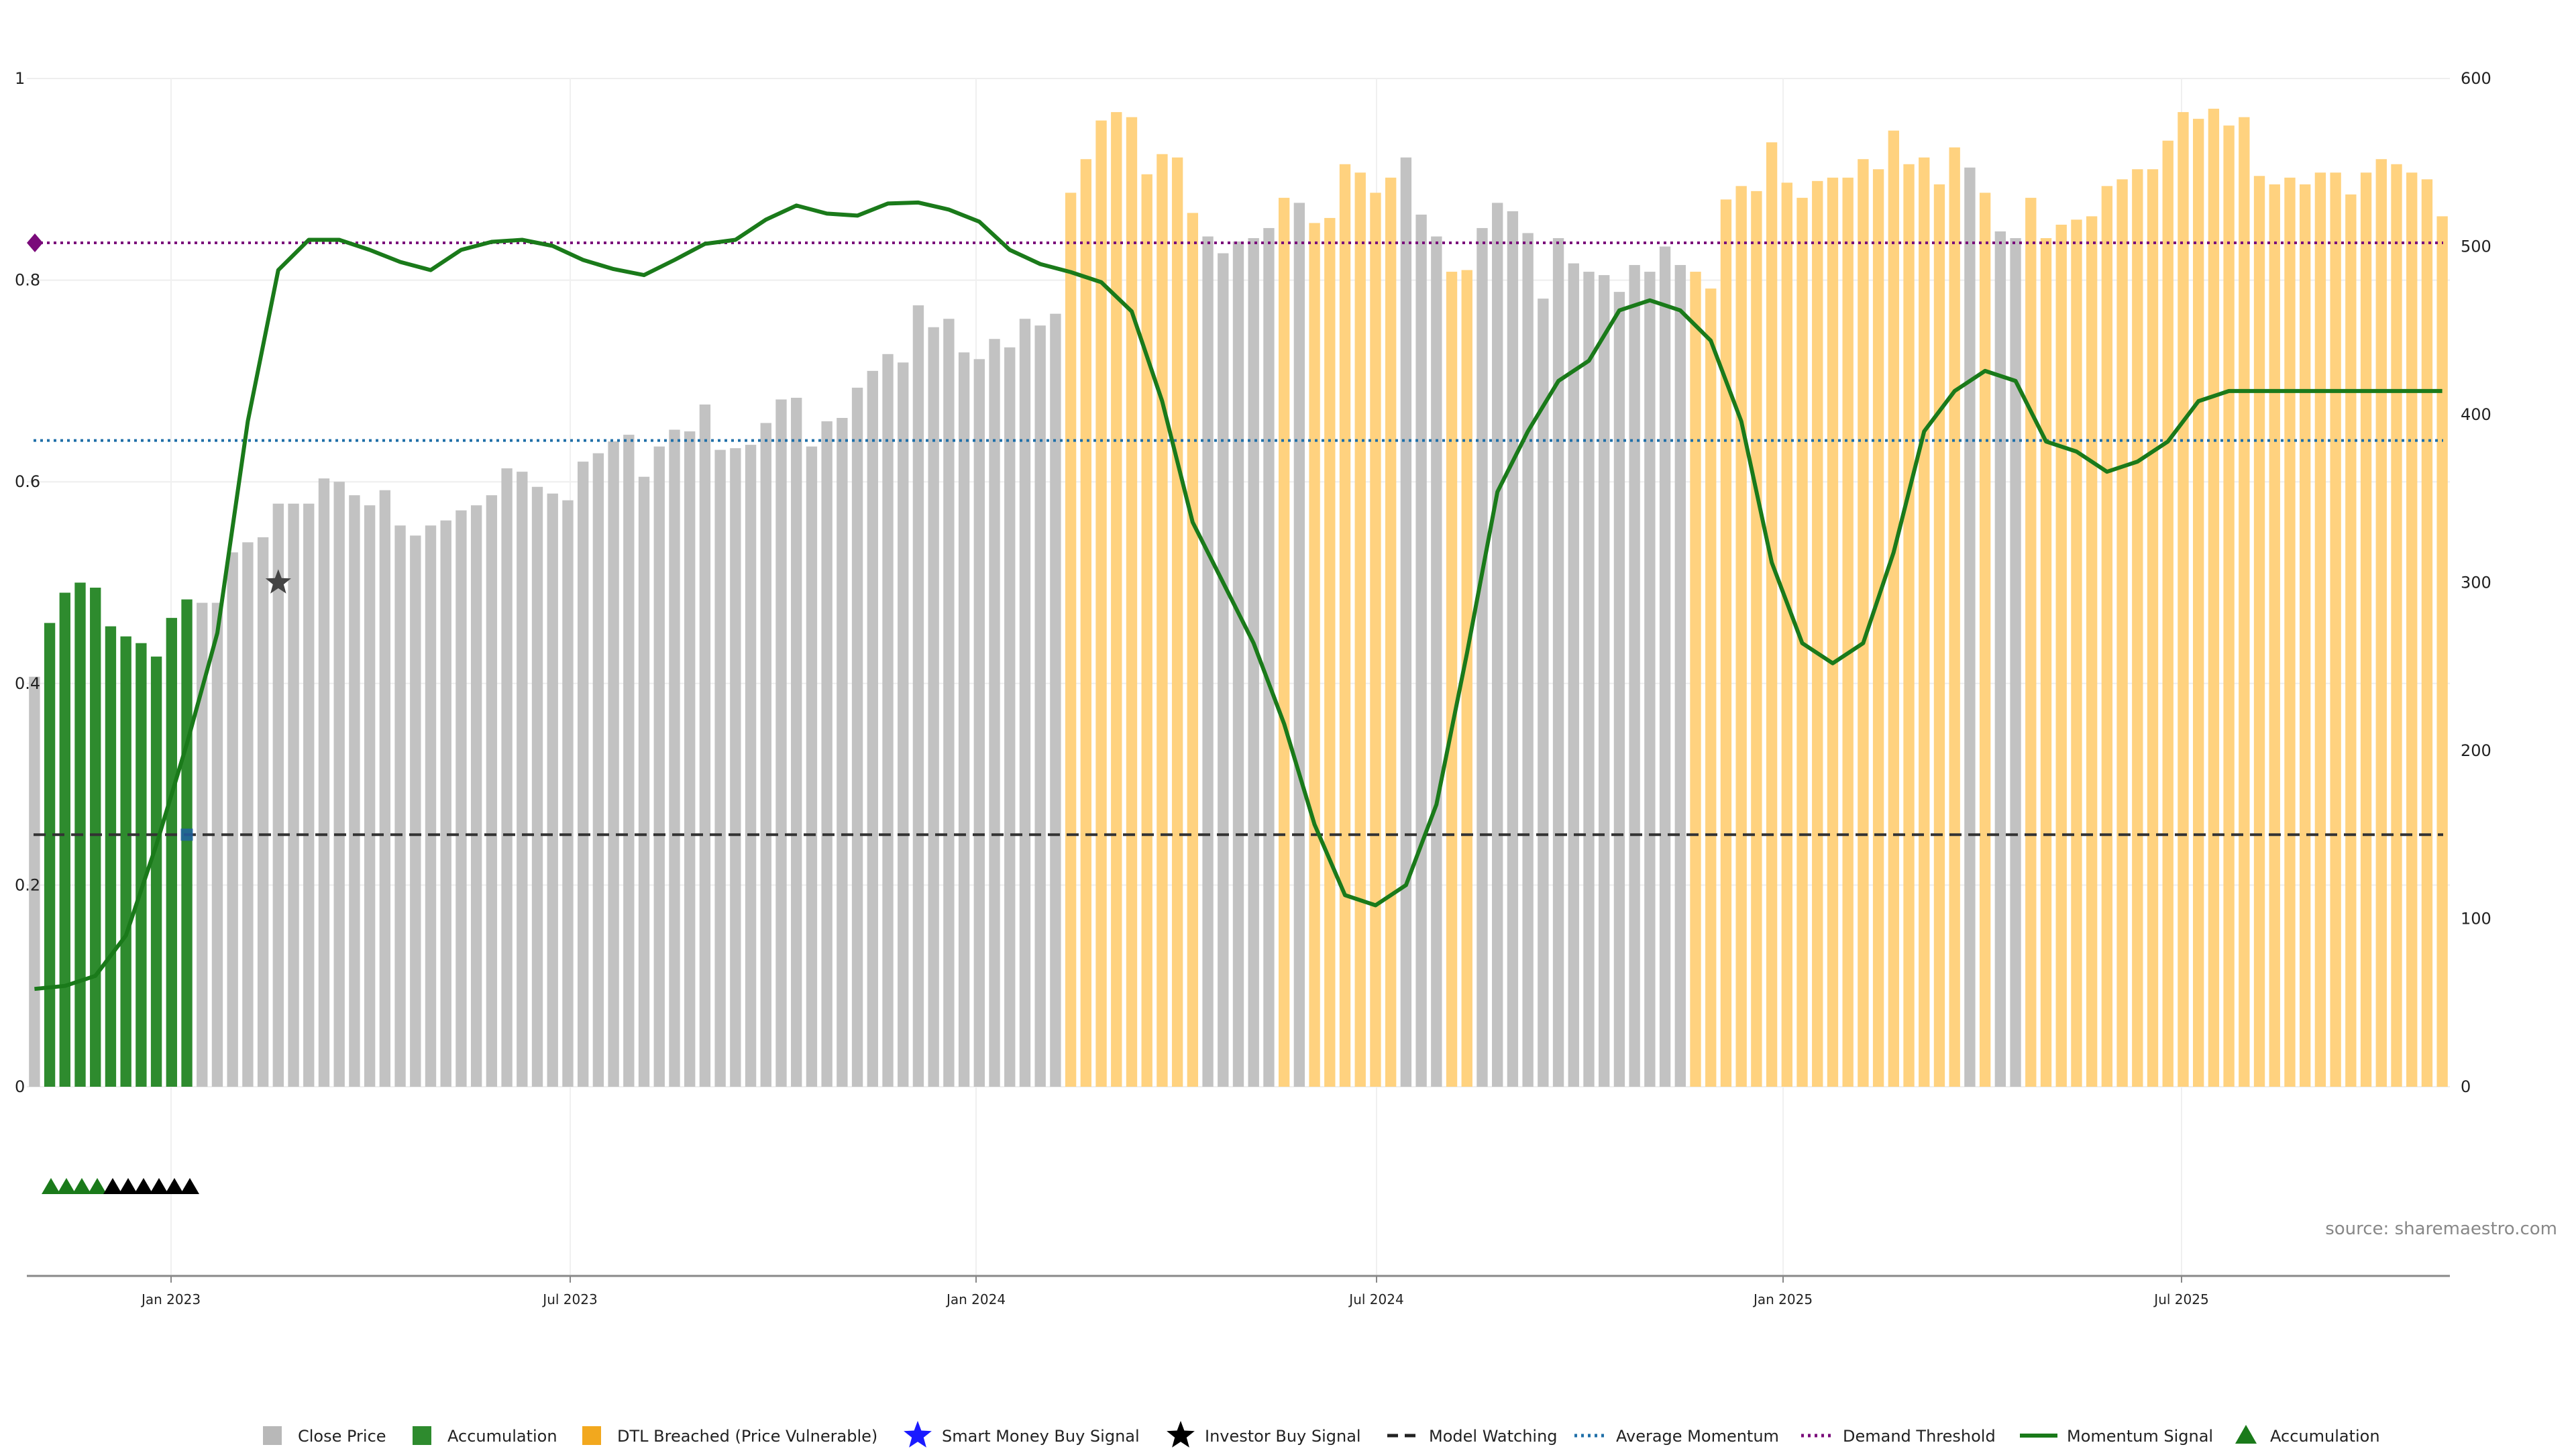 Image resolution: width=2576 pixels, height=1449 pixels. What do you see at coordinates (2246, 1434) in the screenshot?
I see `legend-triangle-icon` at bounding box center [2246, 1434].